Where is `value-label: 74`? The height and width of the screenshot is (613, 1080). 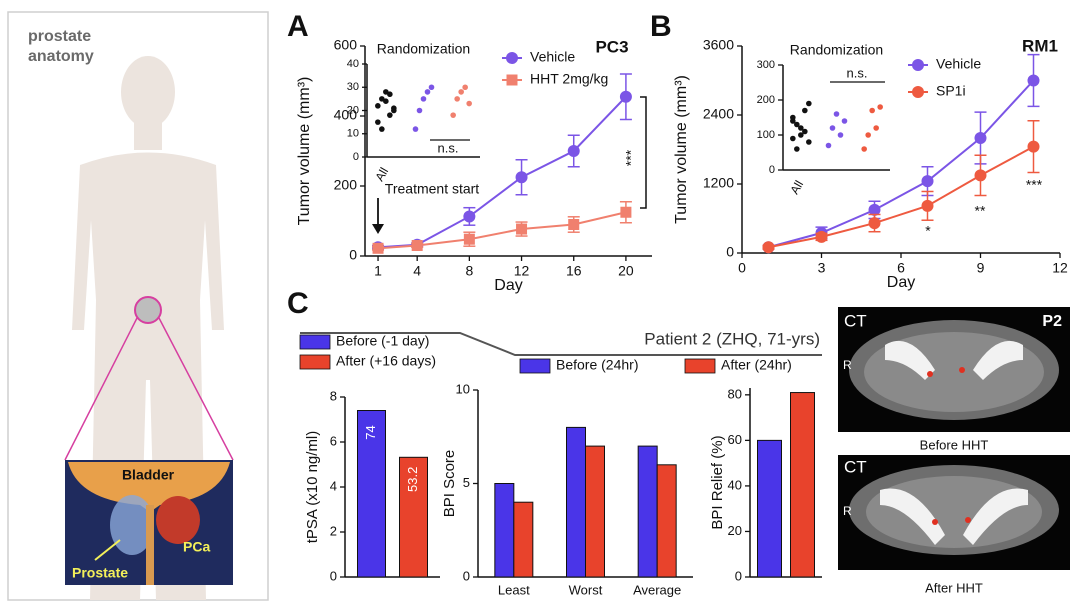
value-label: 74 is located at coordinates (370, 432).